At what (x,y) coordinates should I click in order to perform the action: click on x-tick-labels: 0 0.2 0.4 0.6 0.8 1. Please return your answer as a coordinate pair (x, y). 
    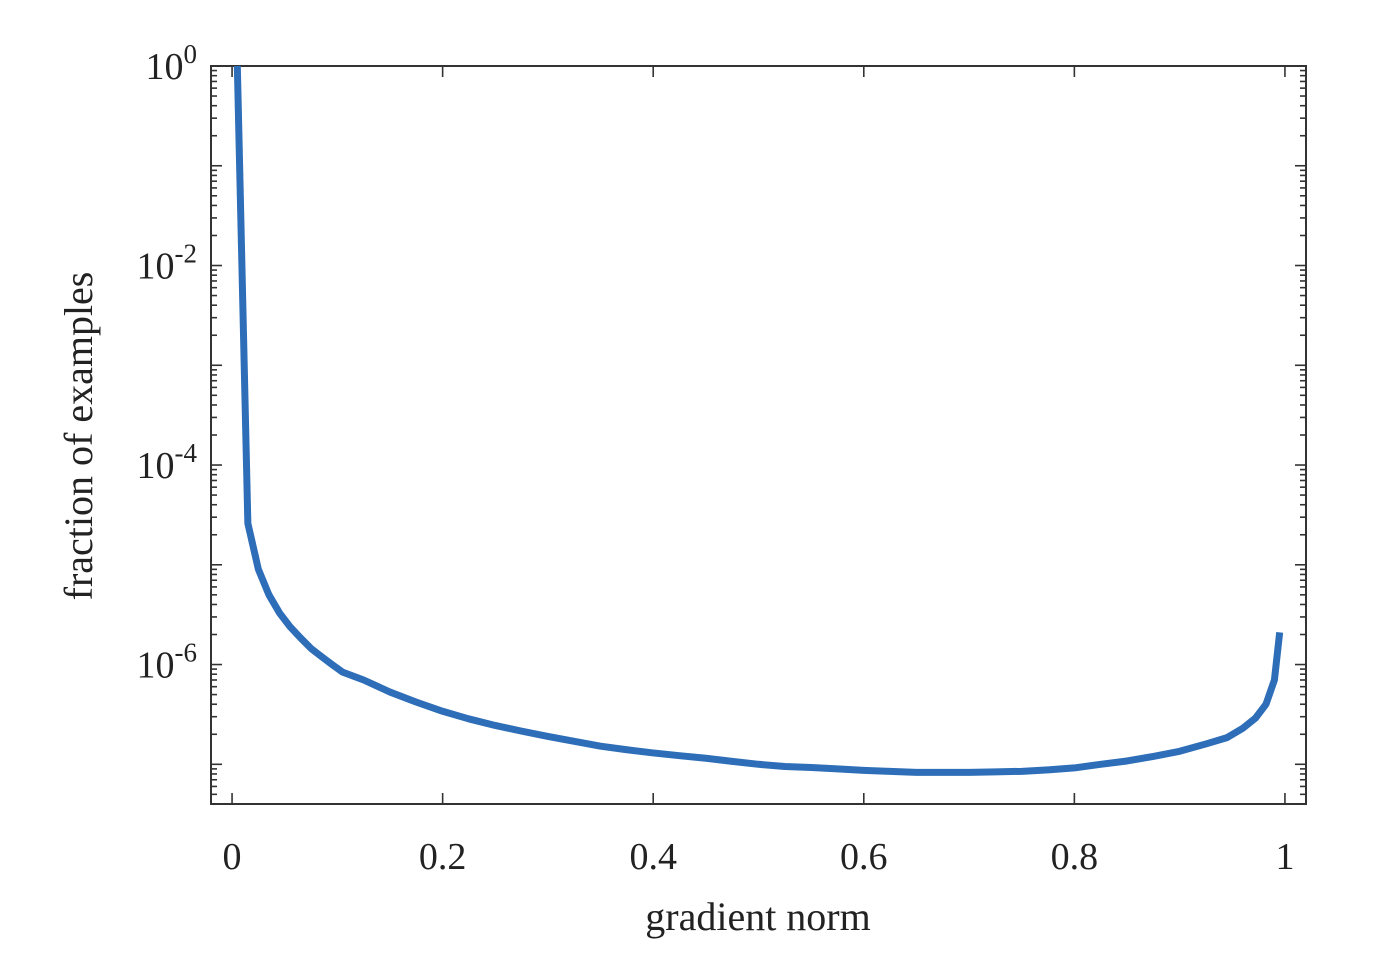
    Looking at the image, I should click on (759, 857).